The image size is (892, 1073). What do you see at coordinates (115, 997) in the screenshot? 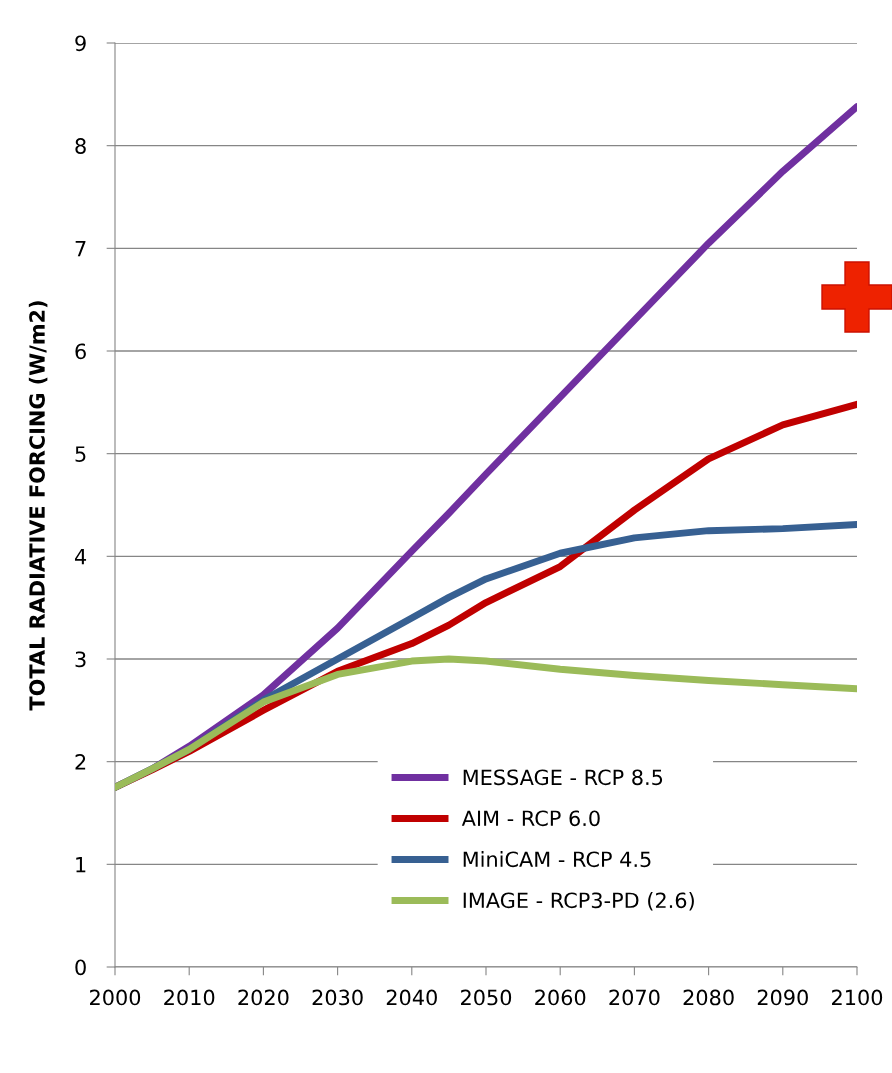
I see `x-tick-label: 2000` at bounding box center [115, 997].